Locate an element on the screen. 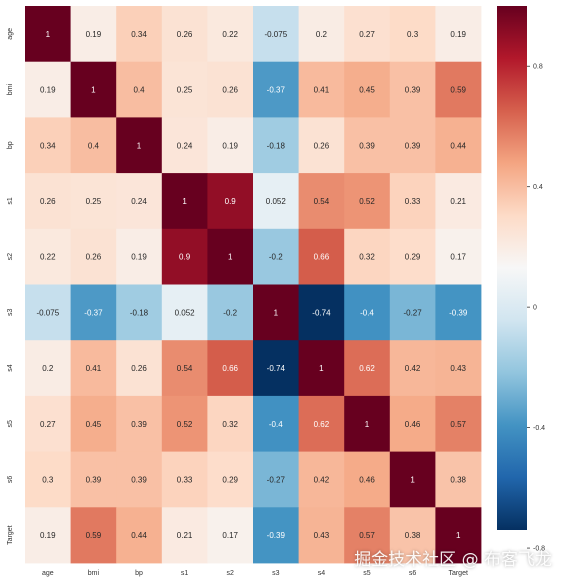 The height and width of the screenshot is (580, 566). heatmap-cell-bmi-s6 is located at coordinates (412, 89).